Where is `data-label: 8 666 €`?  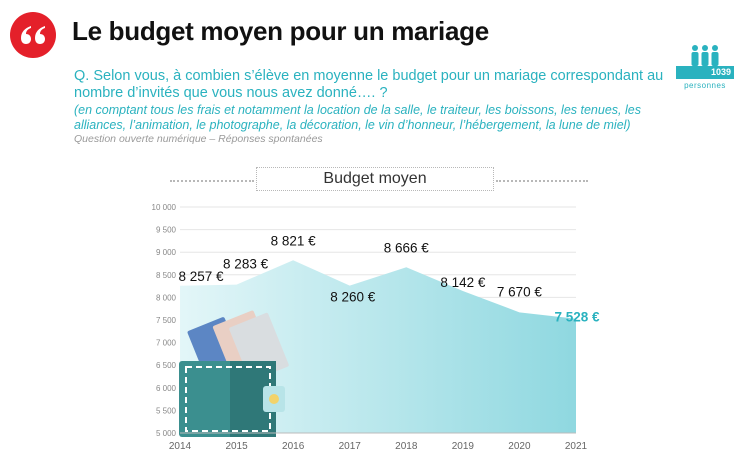 data-label: 8 666 € is located at coordinates (407, 247).